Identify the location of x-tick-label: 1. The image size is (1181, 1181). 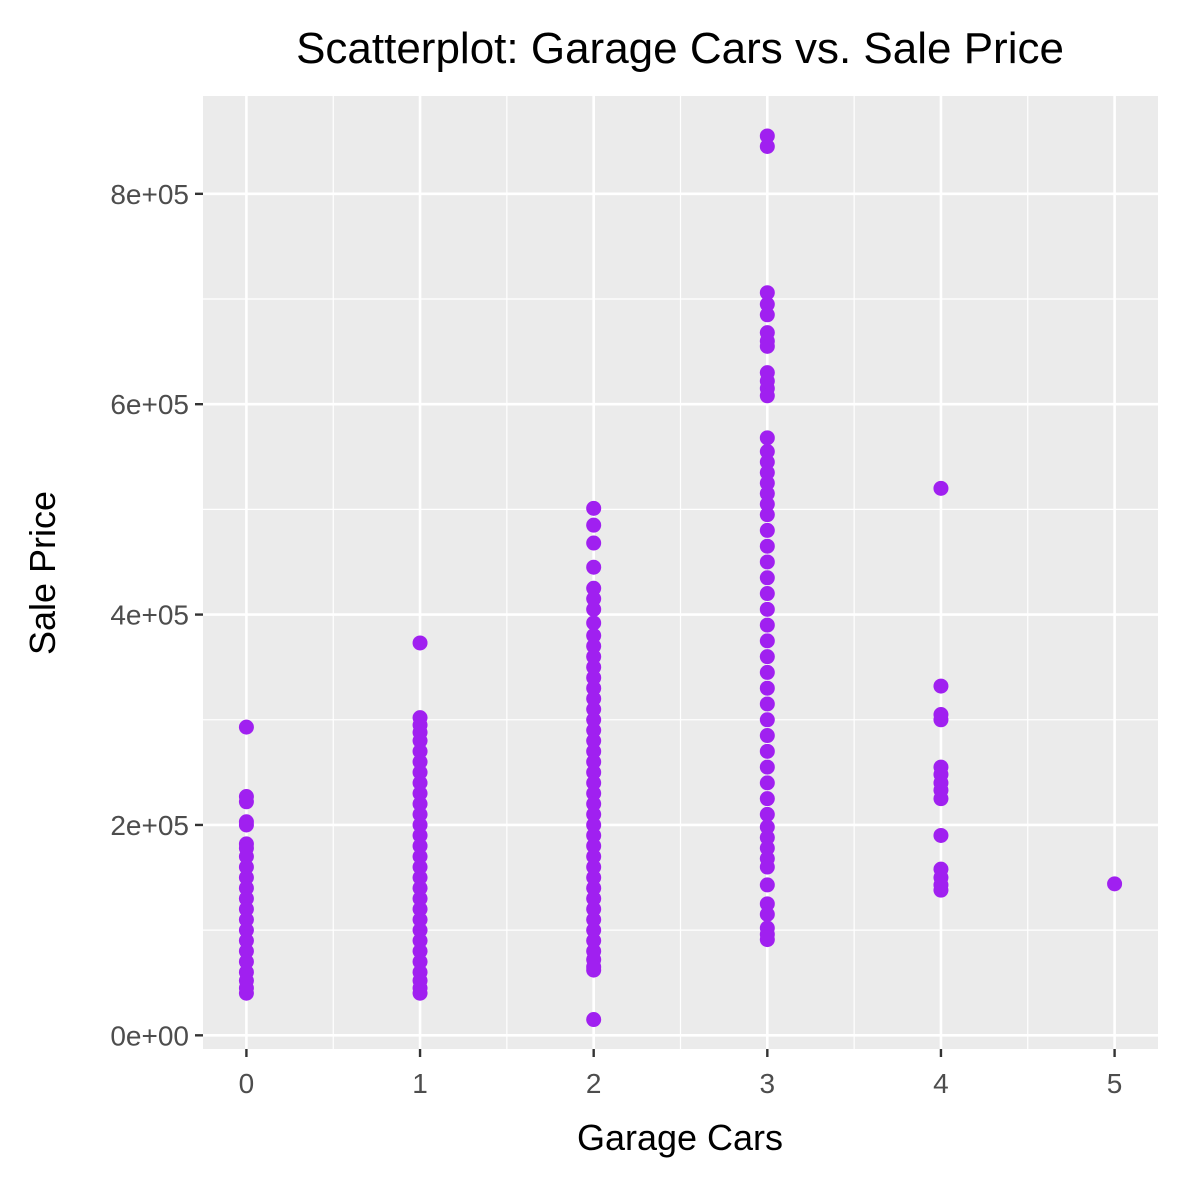
(420, 1083).